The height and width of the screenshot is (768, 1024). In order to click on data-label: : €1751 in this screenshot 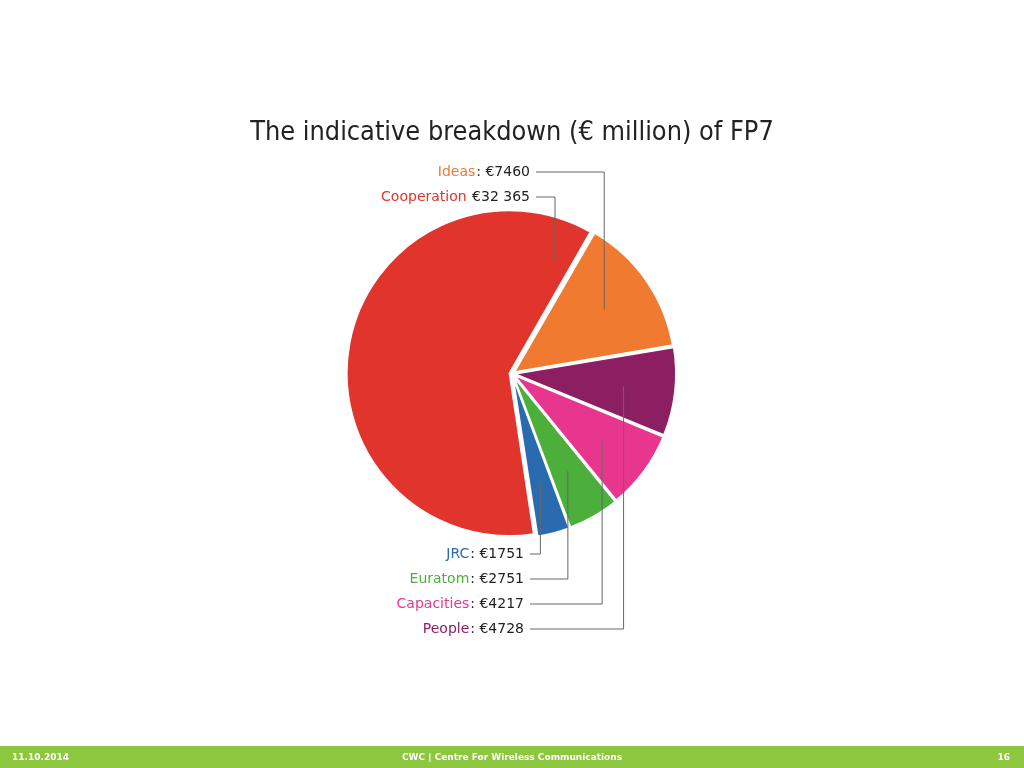, I will do `click(497, 552)`.